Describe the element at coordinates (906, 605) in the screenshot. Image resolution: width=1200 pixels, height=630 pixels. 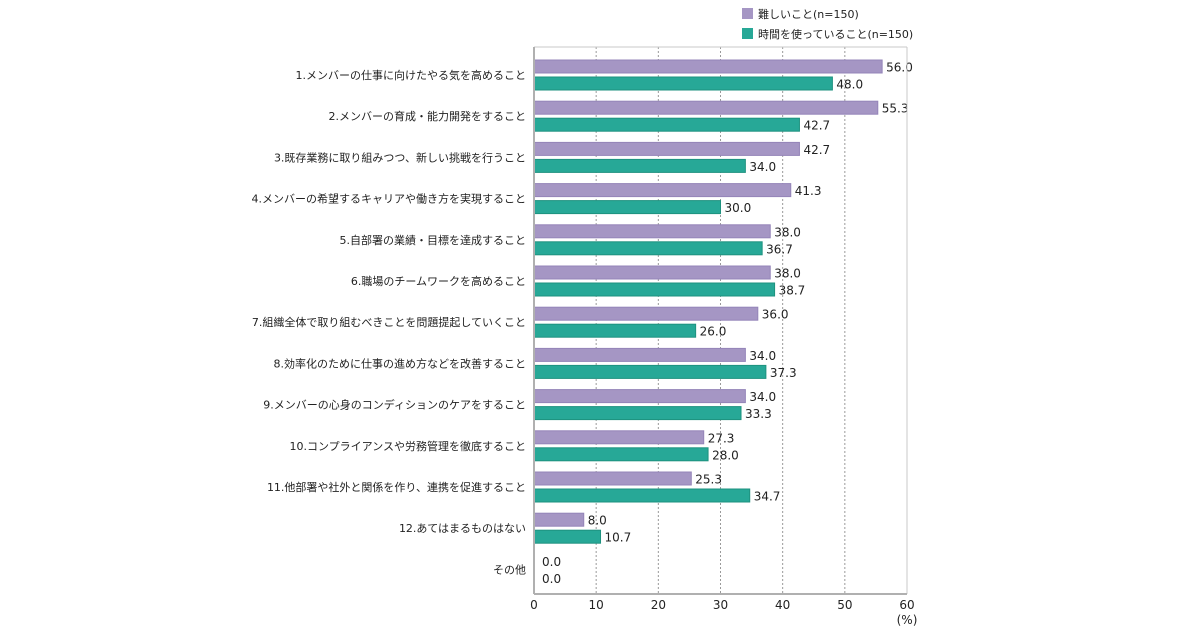
I see `x-tick-label: 60` at that location.